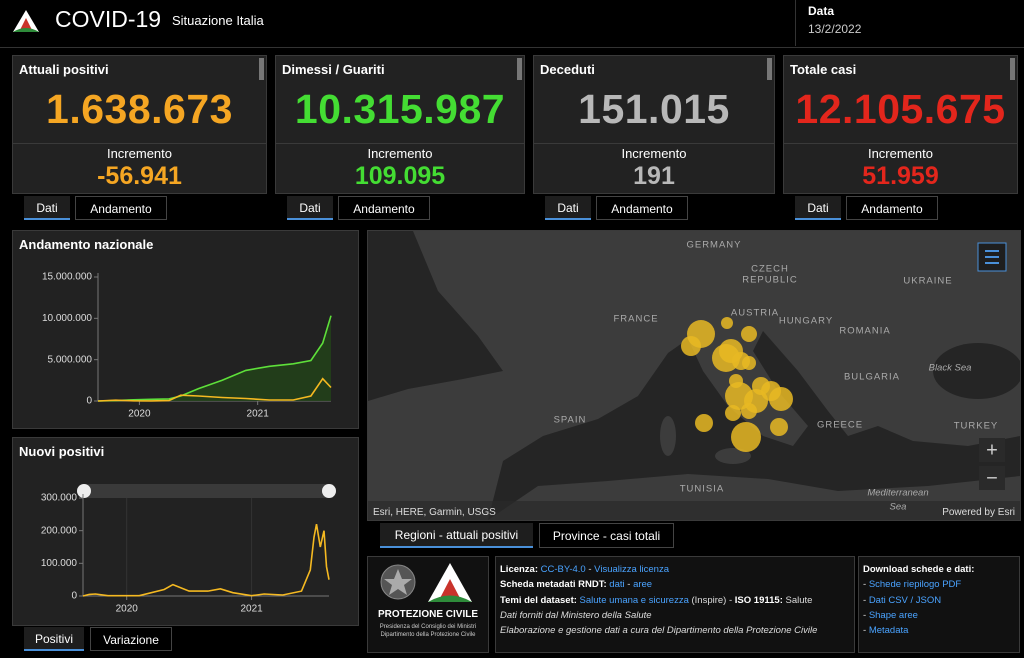 The height and width of the screenshot is (658, 1024). I want to click on map-label: GREECE, so click(840, 425).